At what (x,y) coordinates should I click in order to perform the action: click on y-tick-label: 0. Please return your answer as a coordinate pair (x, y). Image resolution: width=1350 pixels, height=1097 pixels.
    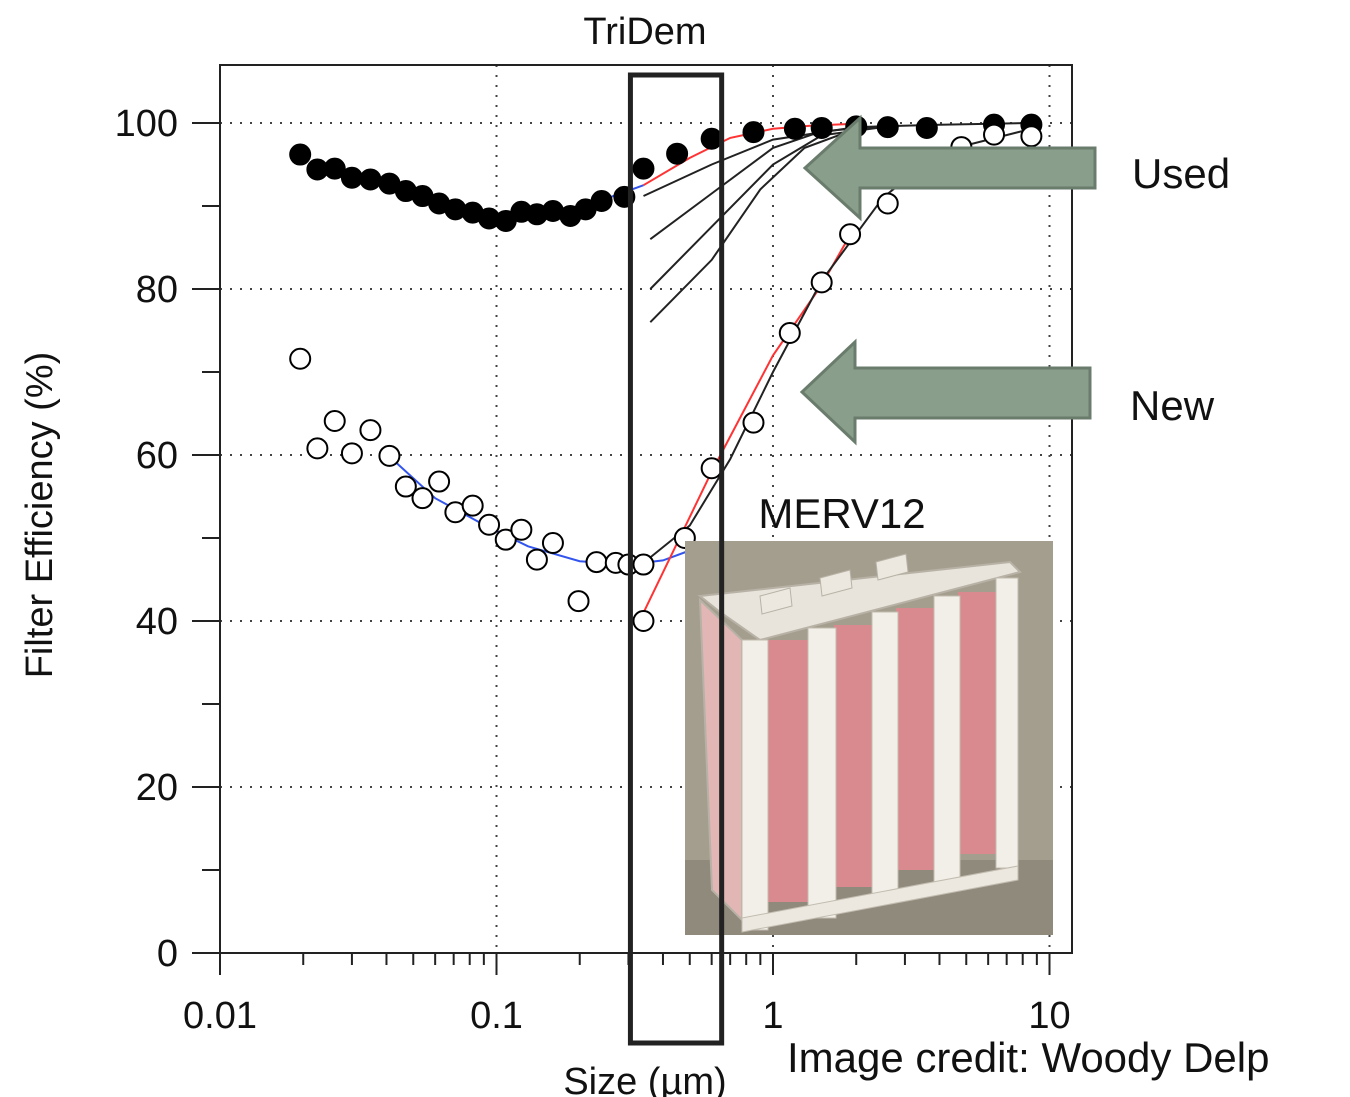
    Looking at the image, I should click on (167, 954).